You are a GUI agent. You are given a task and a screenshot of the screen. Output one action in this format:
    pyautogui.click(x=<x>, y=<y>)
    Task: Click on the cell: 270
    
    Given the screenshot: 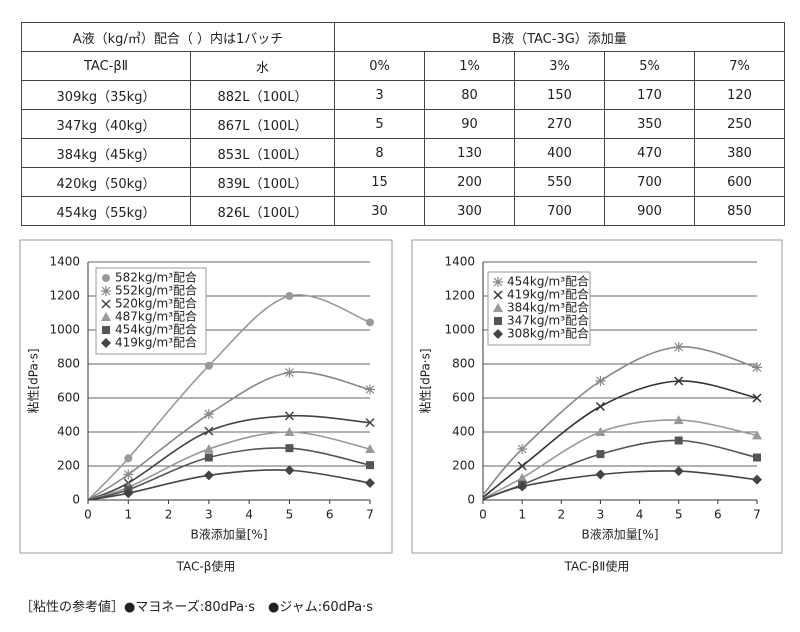 What is the action you would take?
    pyautogui.click(x=559, y=124)
    